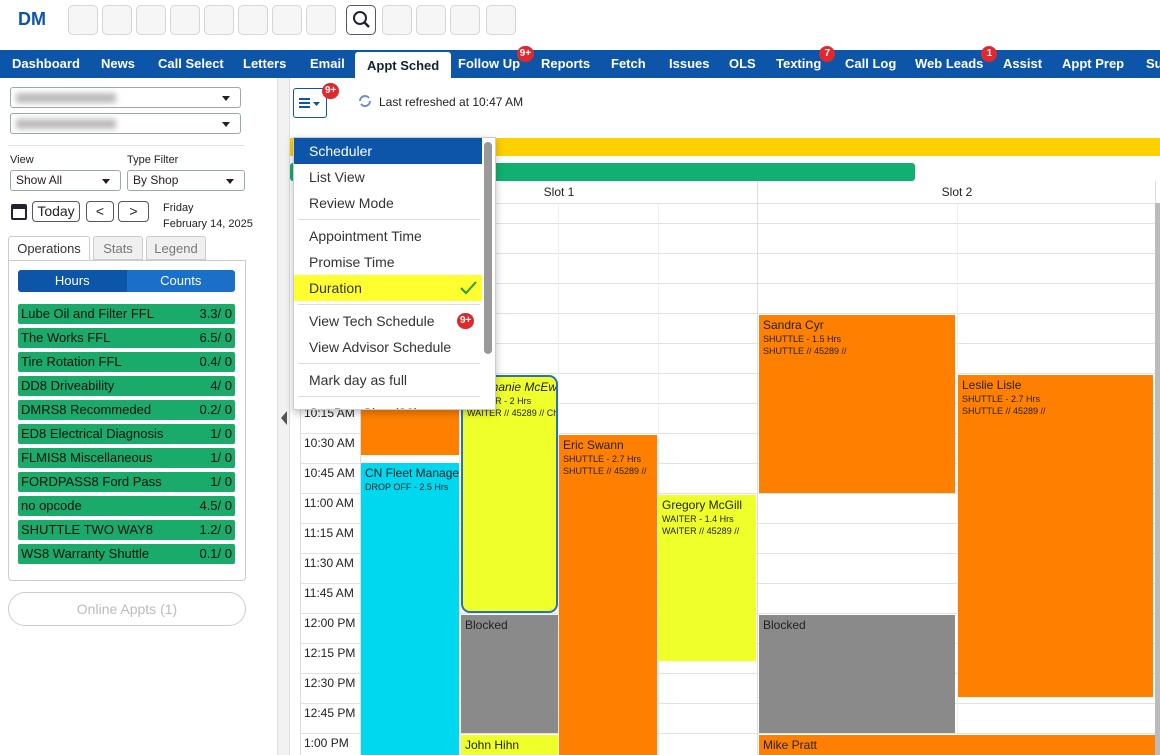  What do you see at coordinates (403, 65) in the screenshot?
I see `nav-tab: Appt Sched` at bounding box center [403, 65].